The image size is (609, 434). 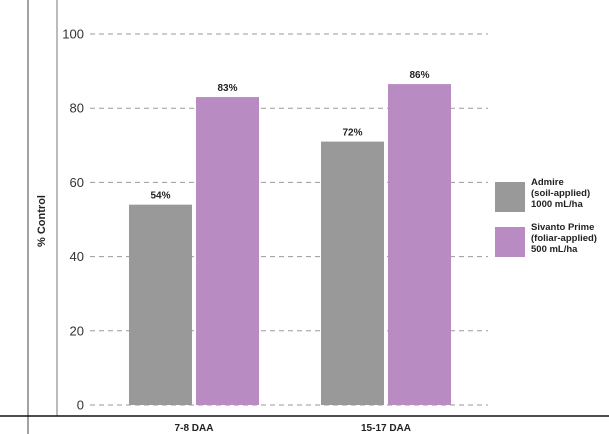 What do you see at coordinates (562, 227) in the screenshot?
I see `legend-label: Sivanto Prime` at bounding box center [562, 227].